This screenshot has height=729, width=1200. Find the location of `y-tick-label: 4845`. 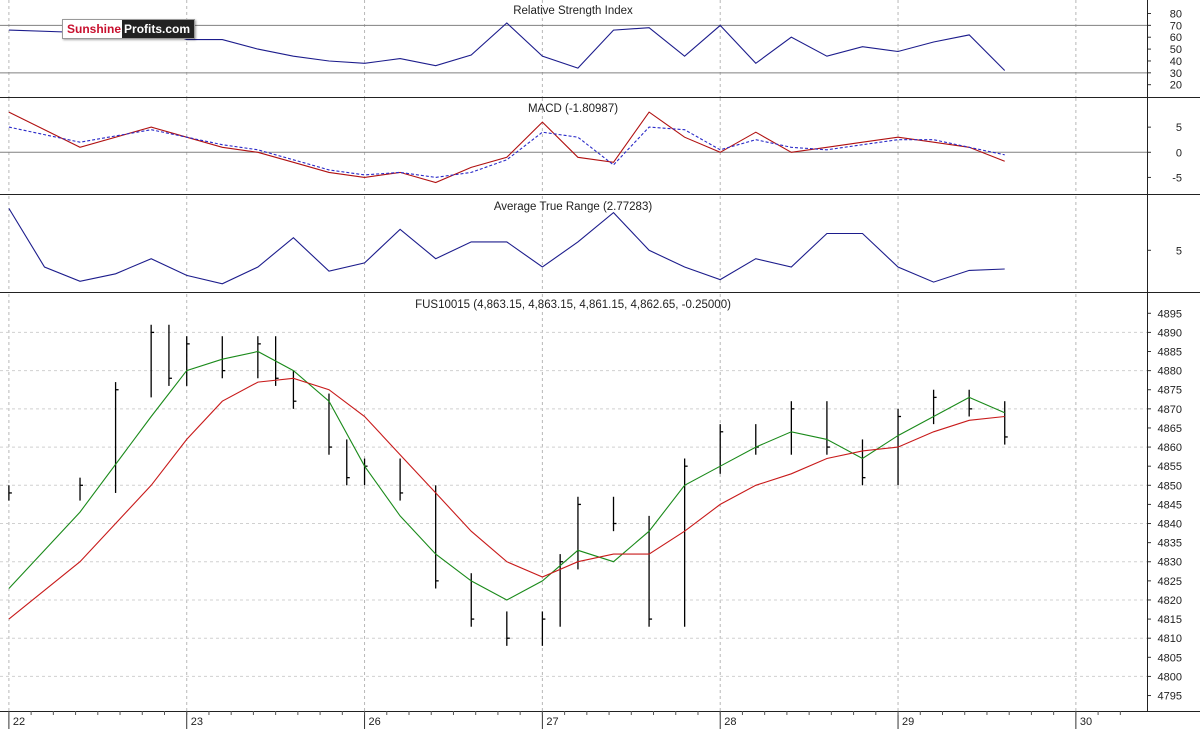

y-tick-label: 4845 is located at coordinates (1170, 505).